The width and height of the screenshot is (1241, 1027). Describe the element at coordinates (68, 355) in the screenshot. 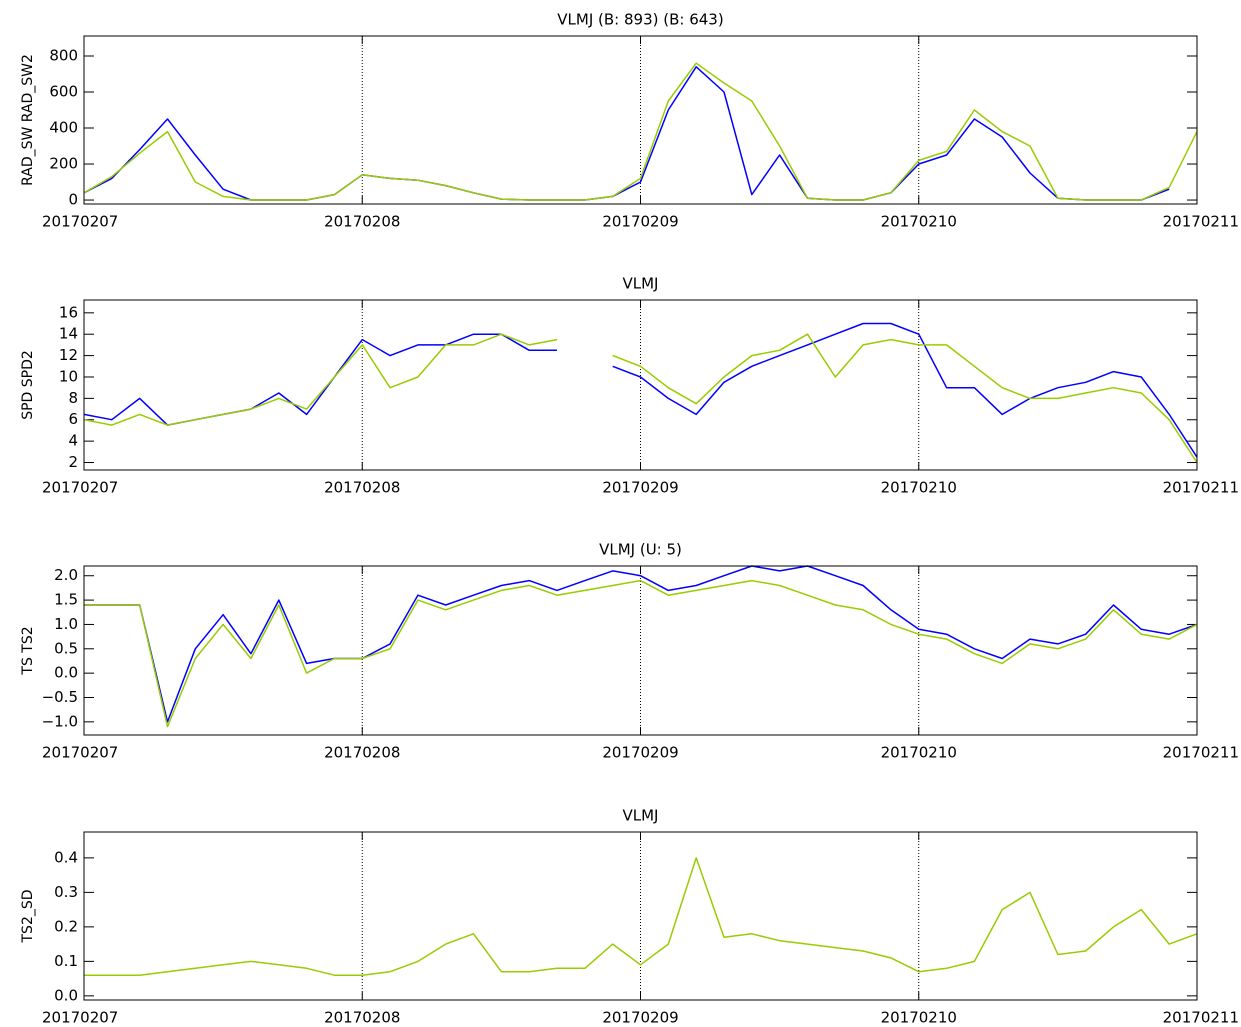

I see `y-tick-label: 12` at that location.